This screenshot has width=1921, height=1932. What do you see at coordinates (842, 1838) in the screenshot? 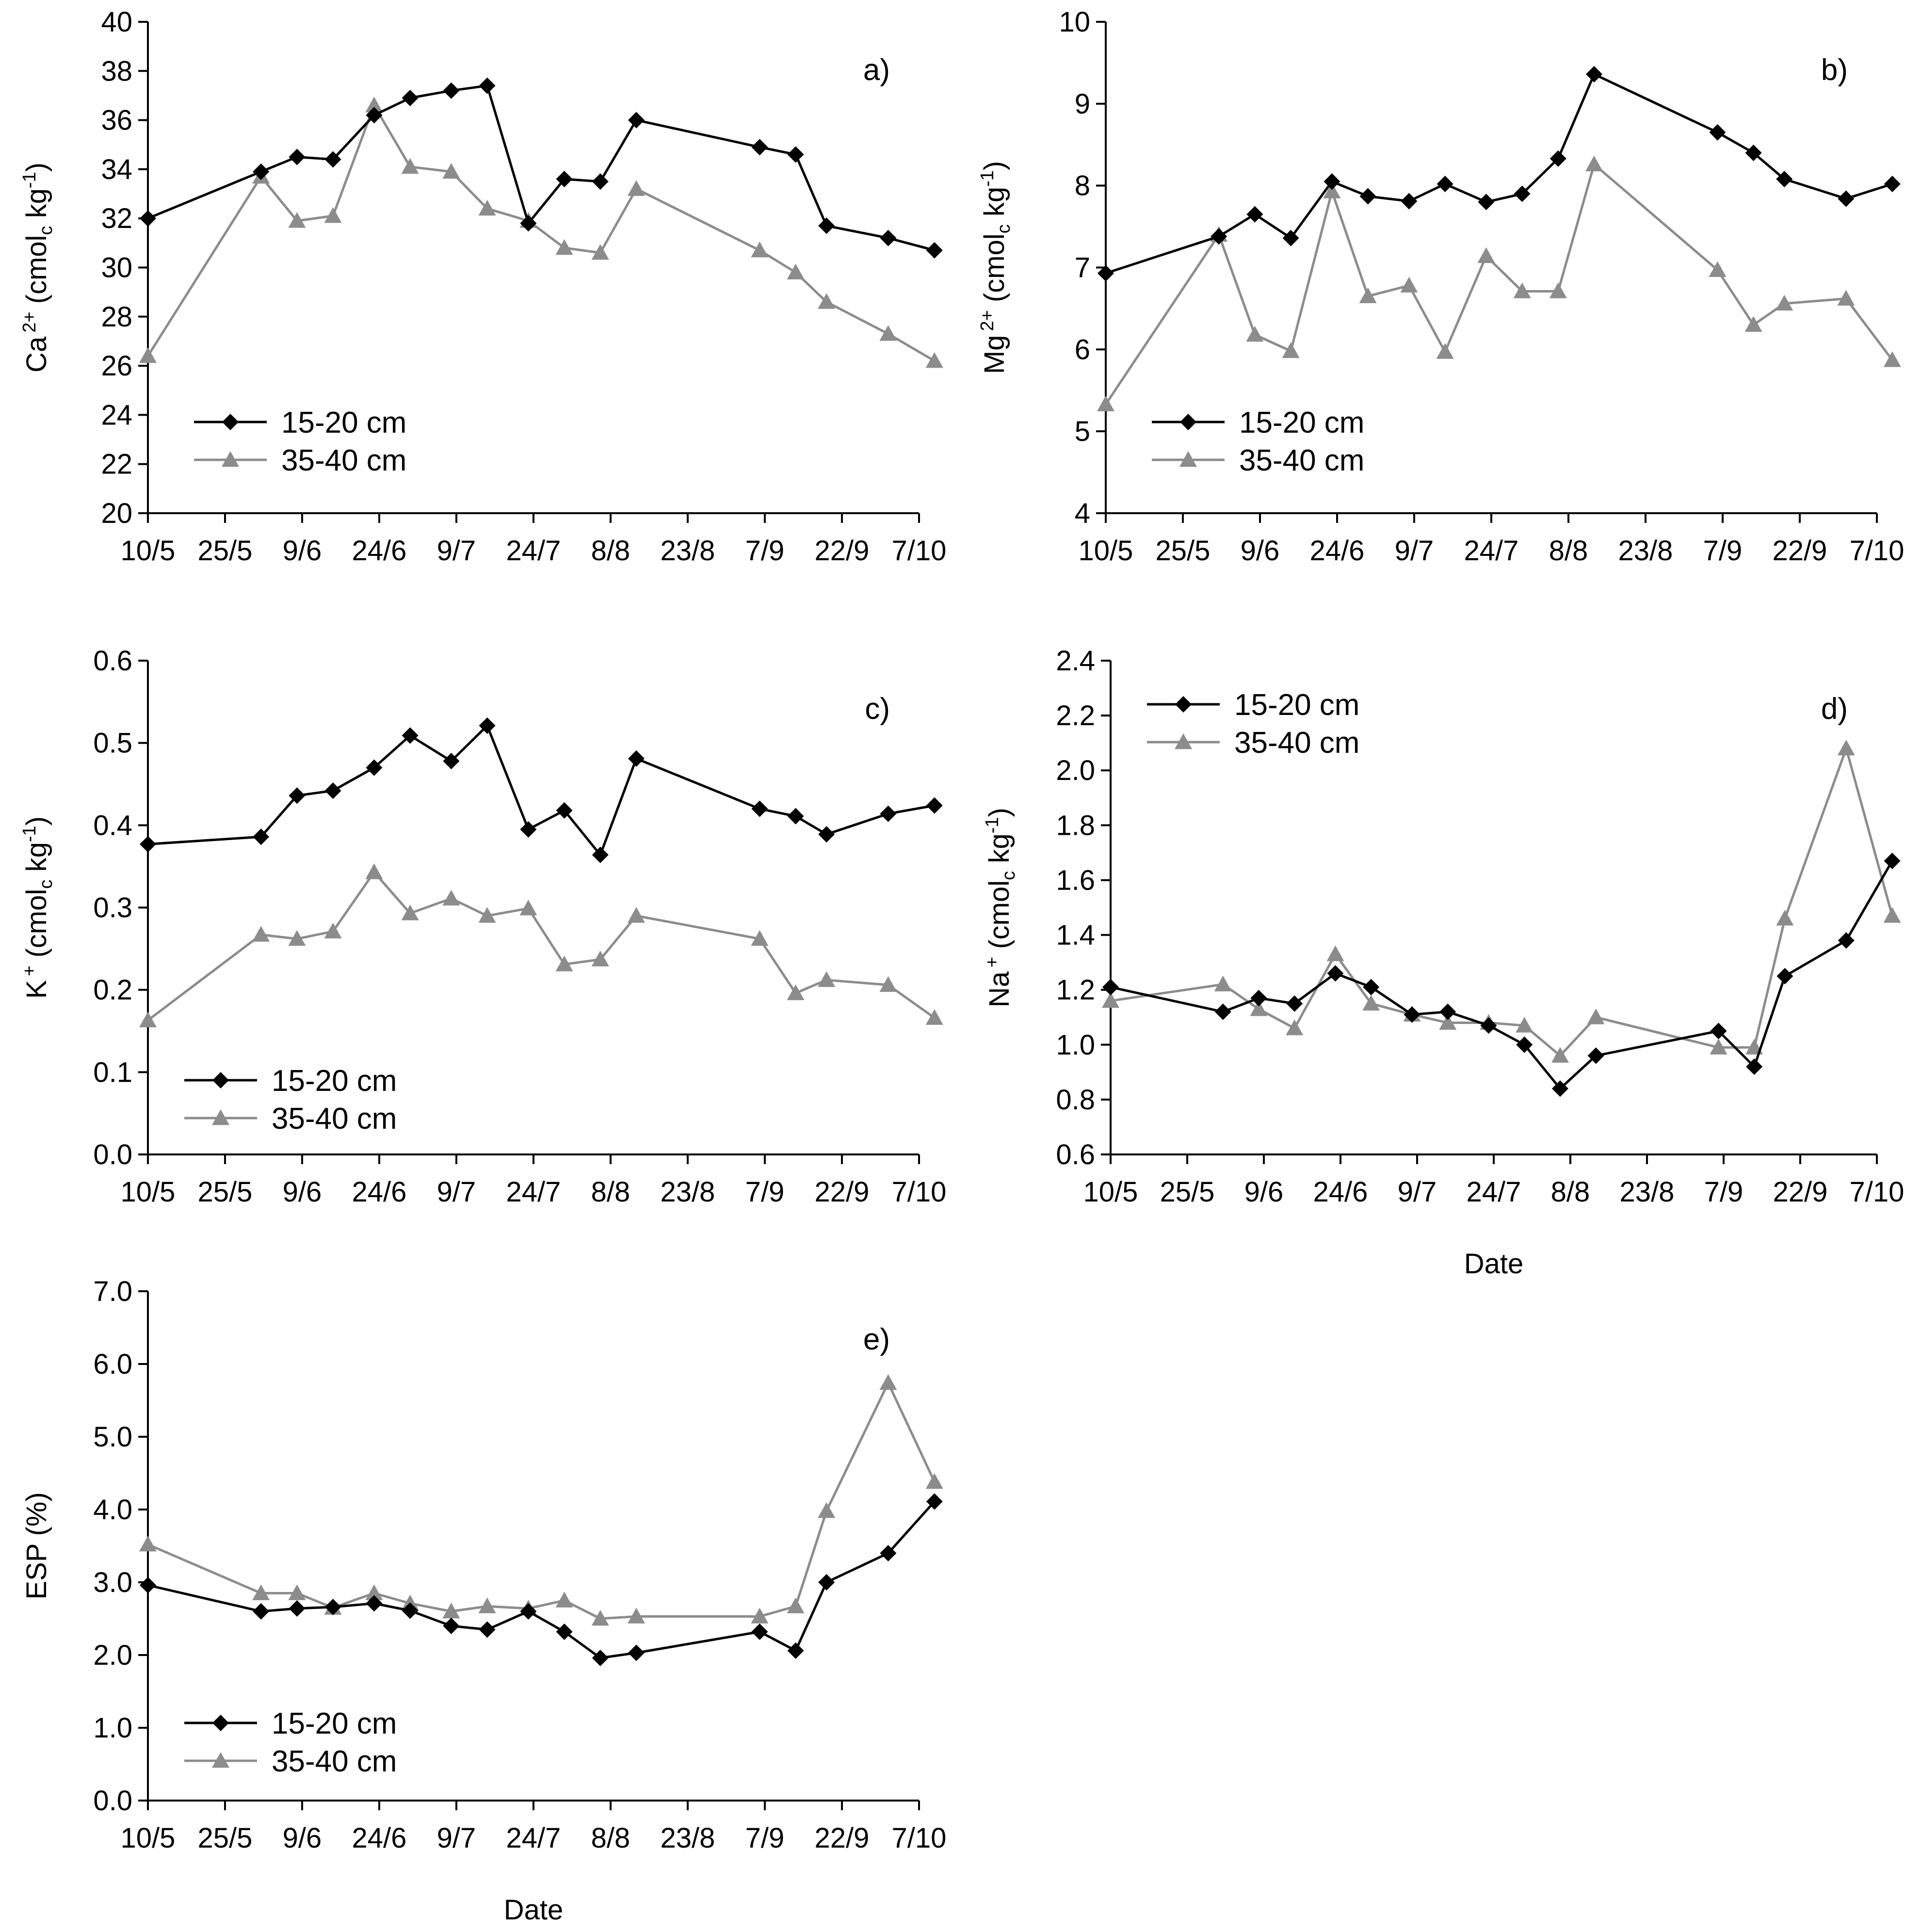
I see `x-tick-label: 22/9` at bounding box center [842, 1838].